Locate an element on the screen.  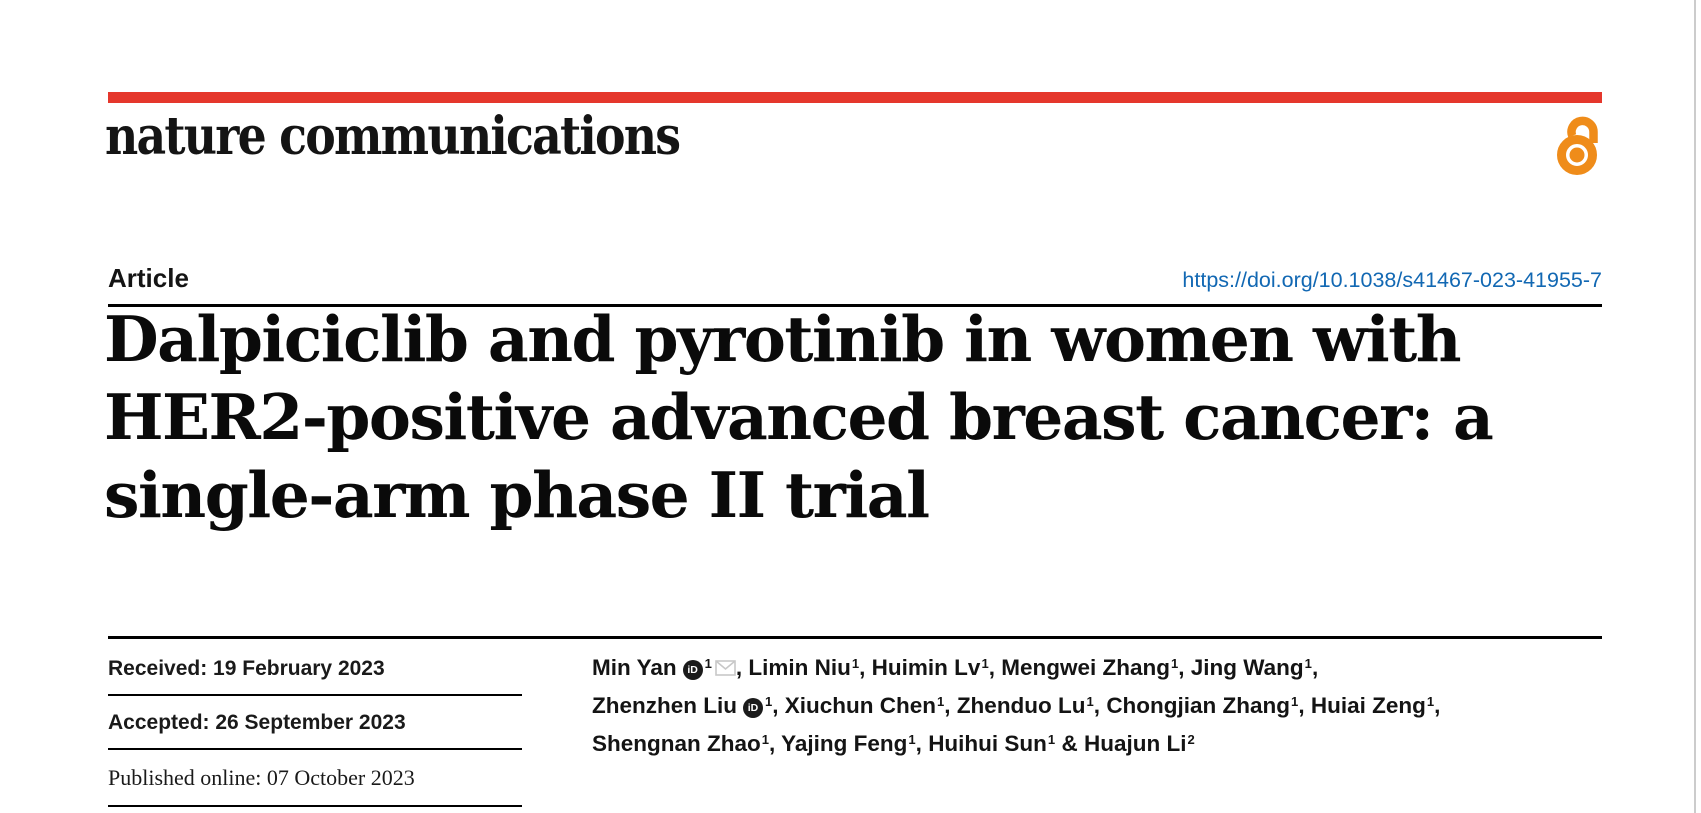
article-type-label: Article is located at coordinates (148, 278).